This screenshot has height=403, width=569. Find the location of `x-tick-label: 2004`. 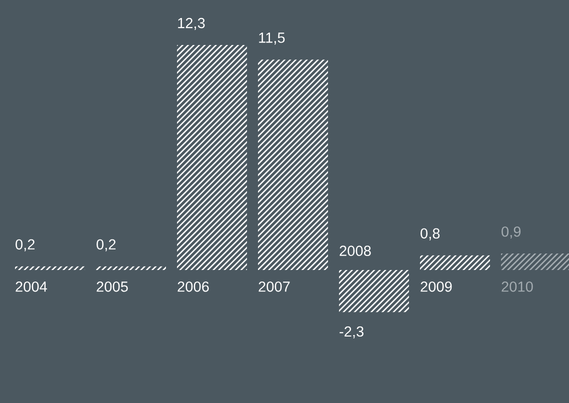

x-tick-label: 2004 is located at coordinates (32, 286).